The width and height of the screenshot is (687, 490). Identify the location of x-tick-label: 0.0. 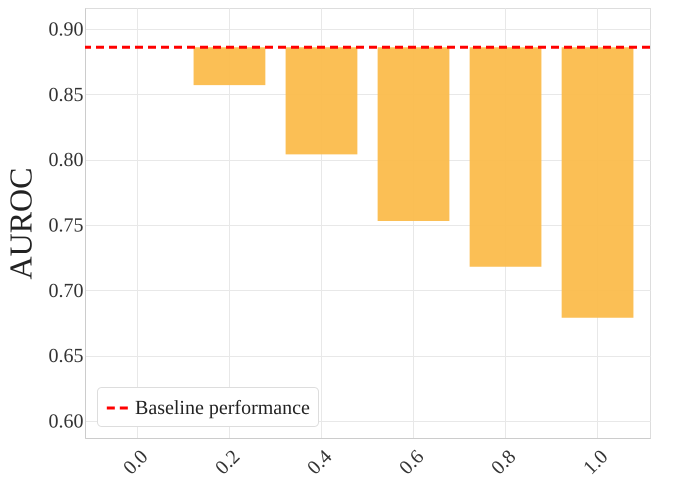
(135, 463).